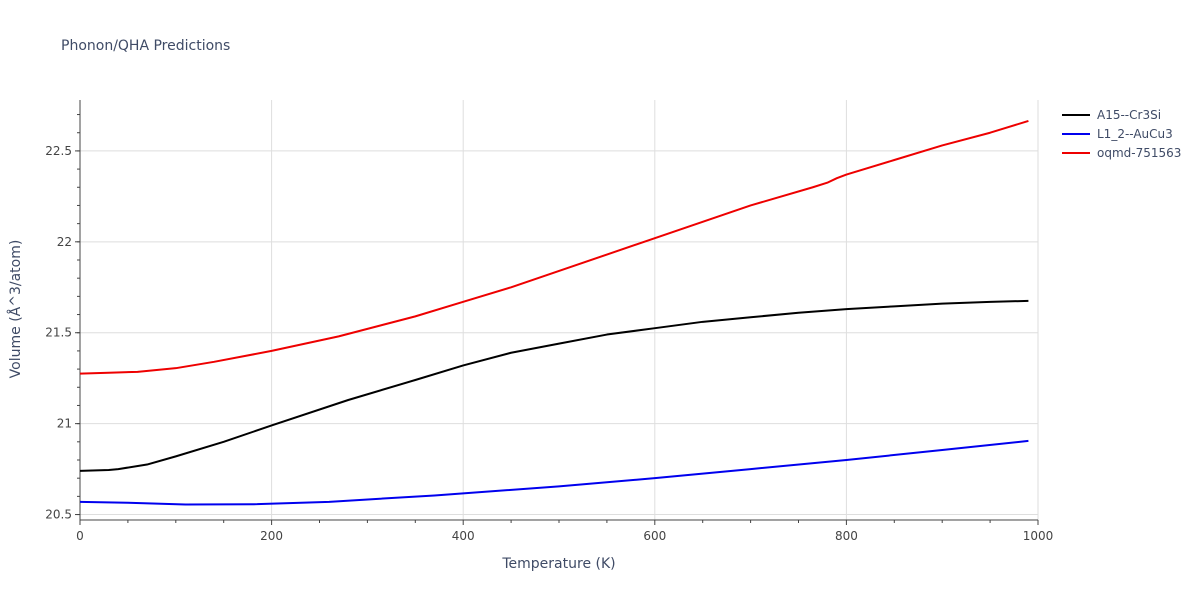  What do you see at coordinates (1139, 153) in the screenshot?
I see `legend-label: oqmd-751563` at bounding box center [1139, 153].